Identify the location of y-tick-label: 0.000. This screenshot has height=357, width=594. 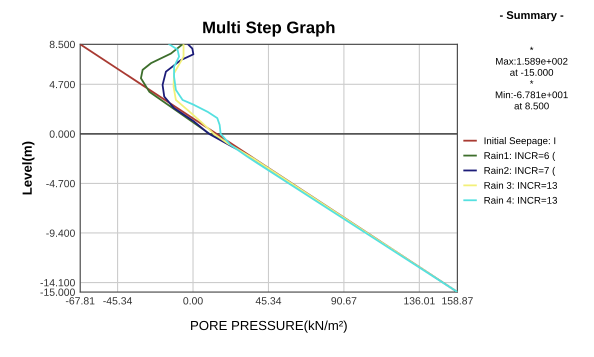
(62, 134).